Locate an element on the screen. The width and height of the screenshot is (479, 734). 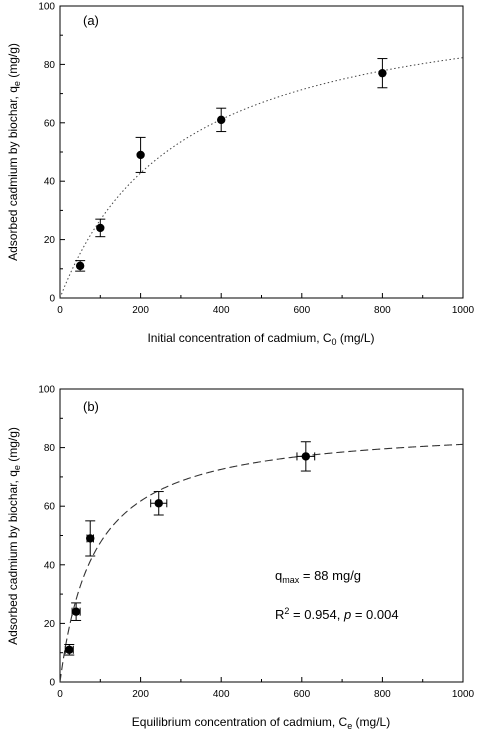
panel-label: (b) is located at coordinates (91, 406).